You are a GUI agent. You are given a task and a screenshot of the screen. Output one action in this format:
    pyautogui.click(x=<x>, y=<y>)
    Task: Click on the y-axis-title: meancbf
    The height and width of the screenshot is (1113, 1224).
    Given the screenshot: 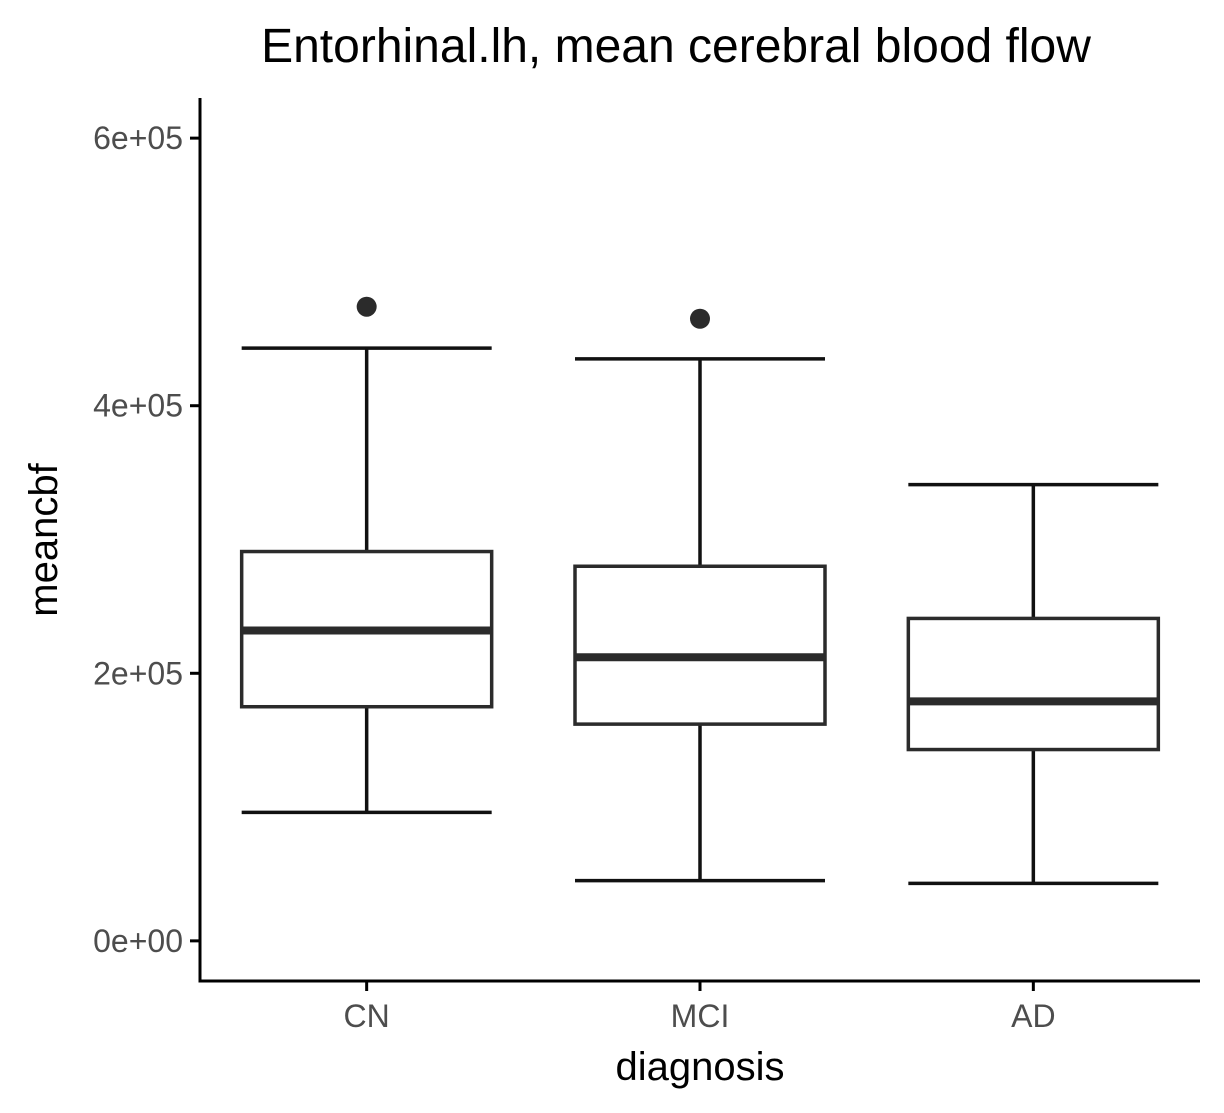 What is the action you would take?
    pyautogui.click(x=44, y=539)
    